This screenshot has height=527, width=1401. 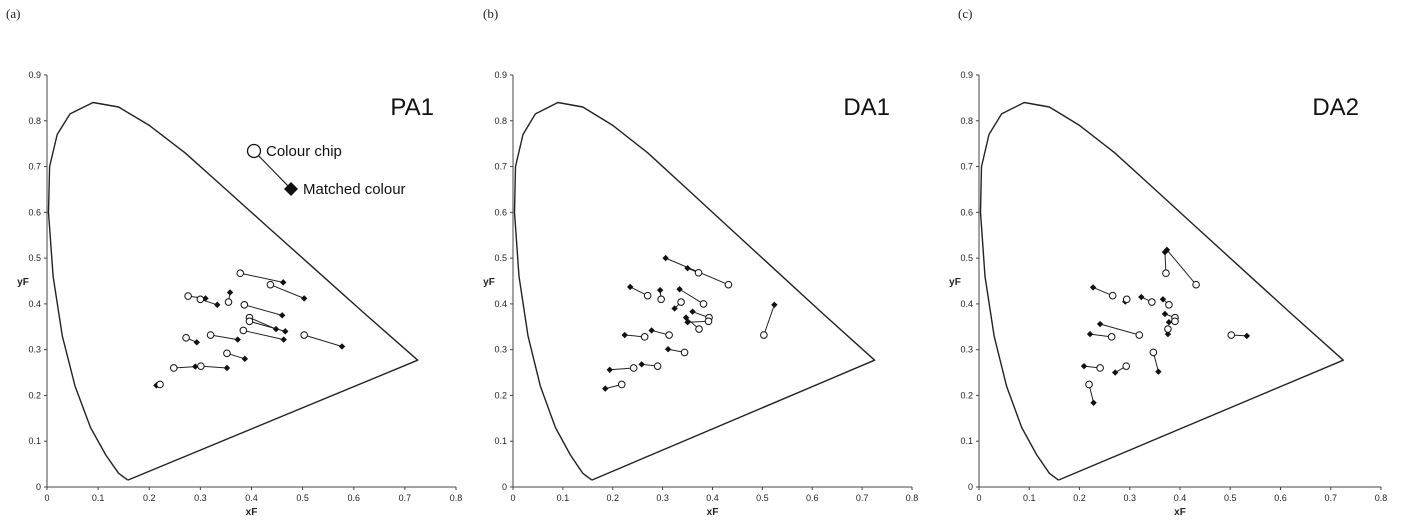 What do you see at coordinates (1335, 107) in the screenshot?
I see `panel-title: DA2` at bounding box center [1335, 107].